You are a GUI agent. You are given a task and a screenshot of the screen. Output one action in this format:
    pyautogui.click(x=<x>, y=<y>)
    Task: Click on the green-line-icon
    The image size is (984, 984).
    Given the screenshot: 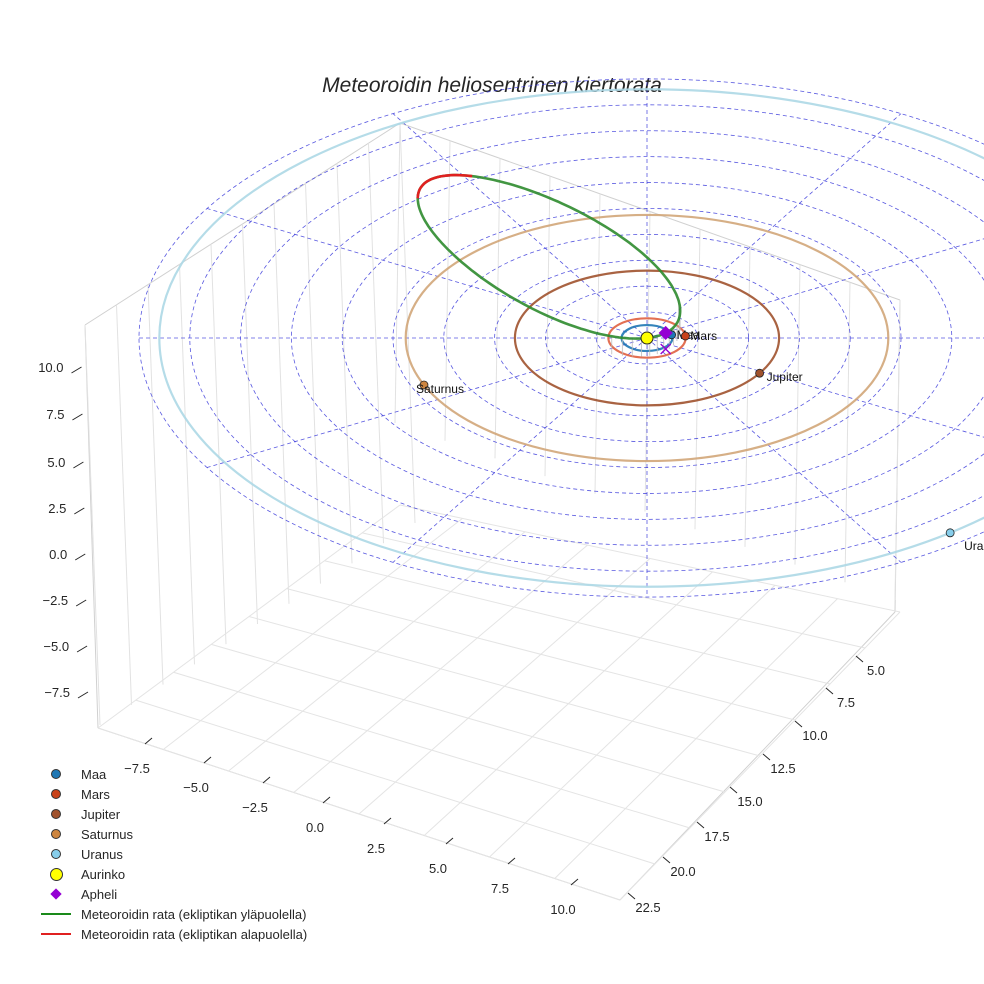 What is the action you would take?
    pyautogui.click(x=56, y=914)
    